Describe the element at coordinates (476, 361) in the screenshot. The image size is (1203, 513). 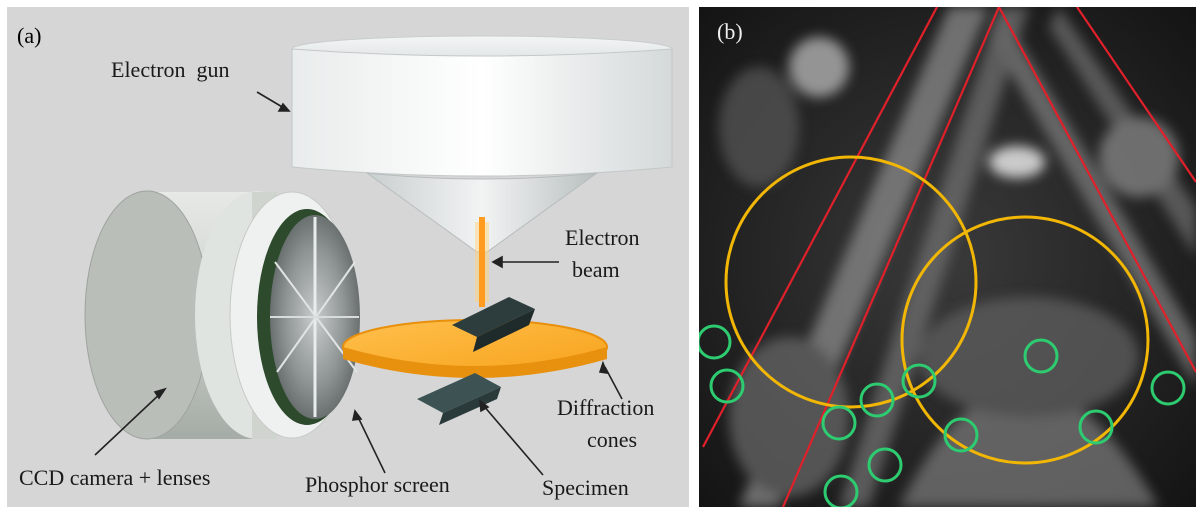
I see `specimen` at that location.